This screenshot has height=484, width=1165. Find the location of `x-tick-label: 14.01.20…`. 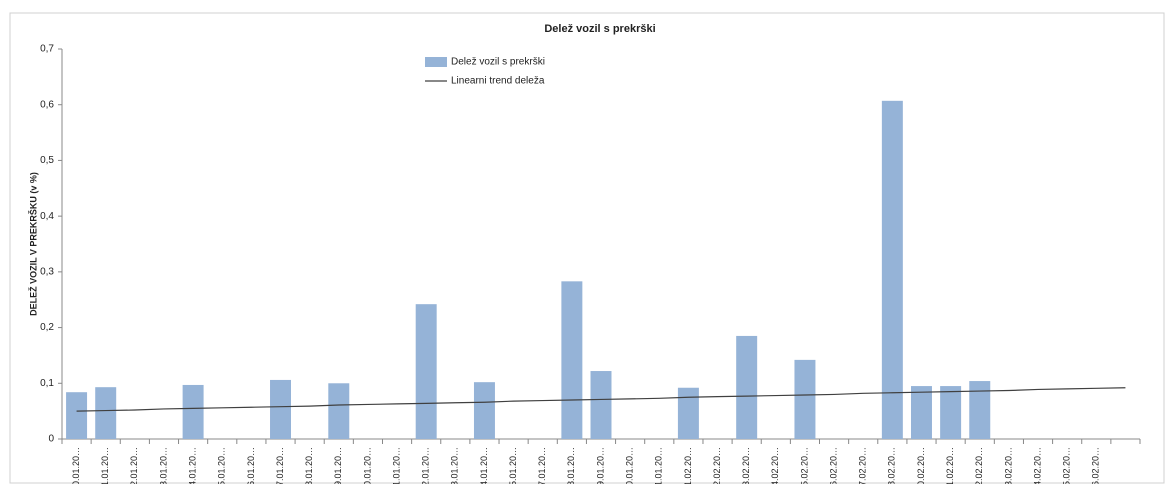

x-tick-label: 14.01.20… is located at coordinates (192, 465).